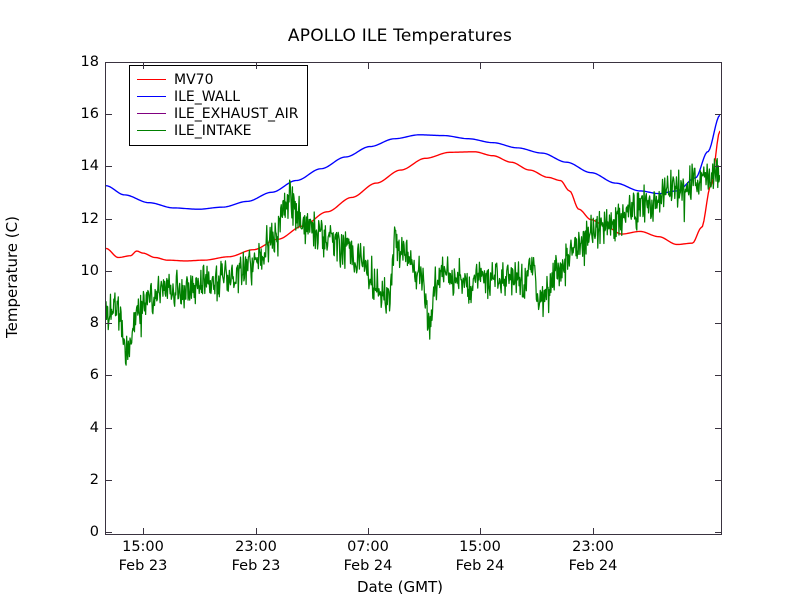 Image resolution: width=800 pixels, height=600 pixels. Describe the element at coordinates (194, 79) in the screenshot. I see `legend-label: MV70` at that location.